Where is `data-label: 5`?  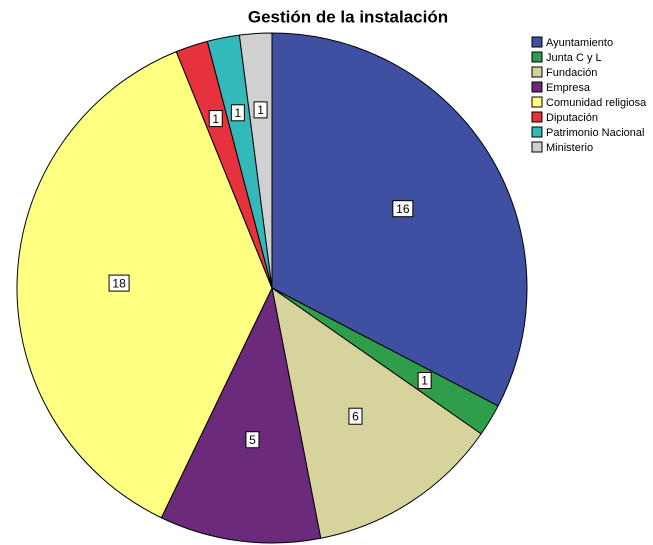 data-label: 5 is located at coordinates (252, 440).